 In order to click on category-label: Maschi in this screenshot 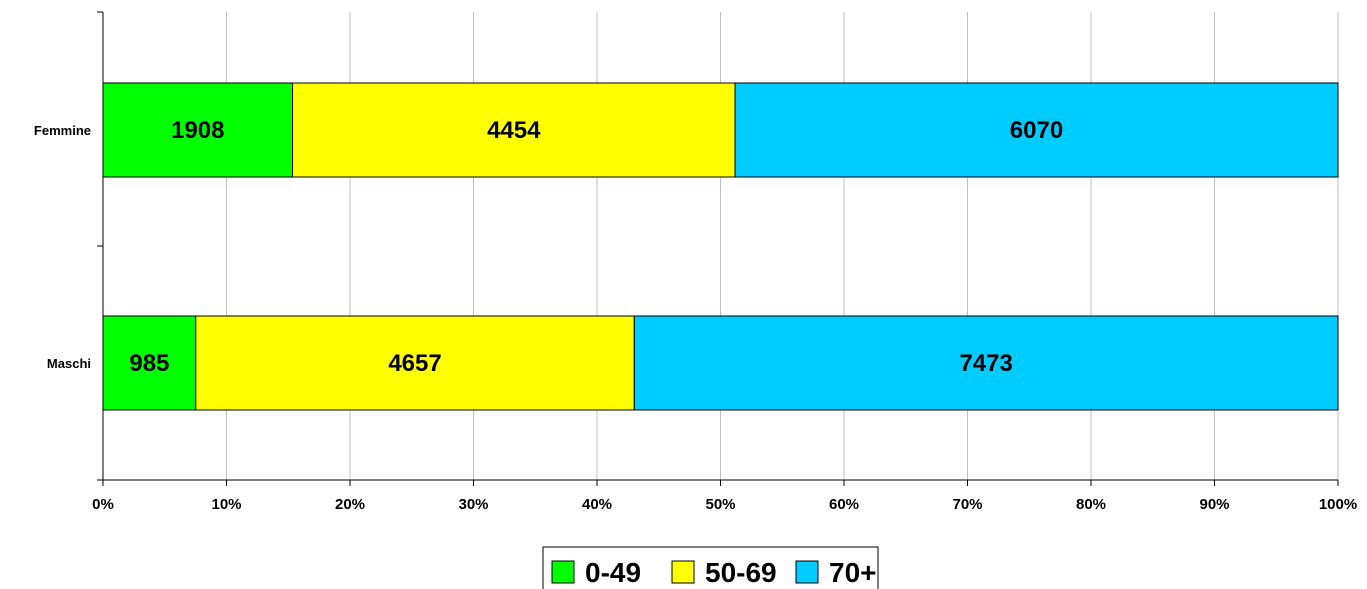, I will do `click(69, 363)`.